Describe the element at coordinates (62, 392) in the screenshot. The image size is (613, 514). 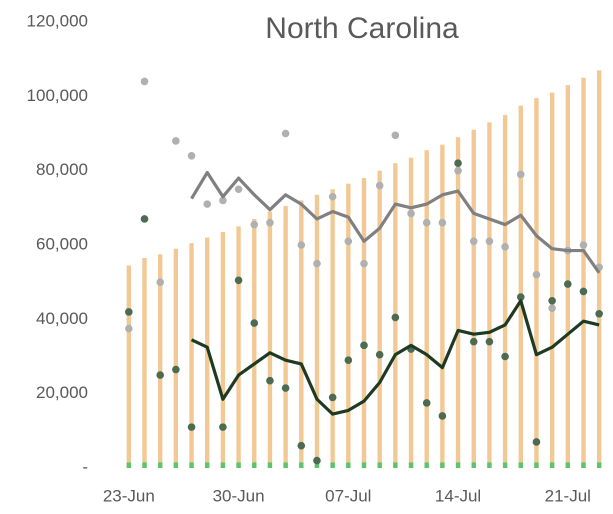
I see `y-tick-label: 20,000` at that location.